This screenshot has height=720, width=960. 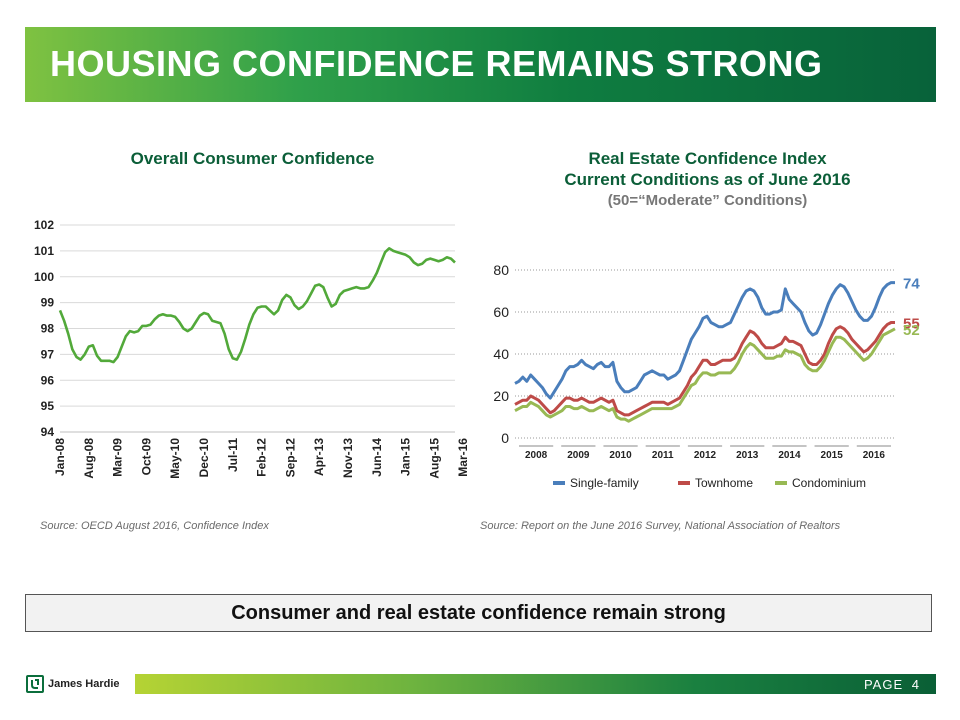 I want to click on x-tick-label: 2010, so click(x=620, y=455).